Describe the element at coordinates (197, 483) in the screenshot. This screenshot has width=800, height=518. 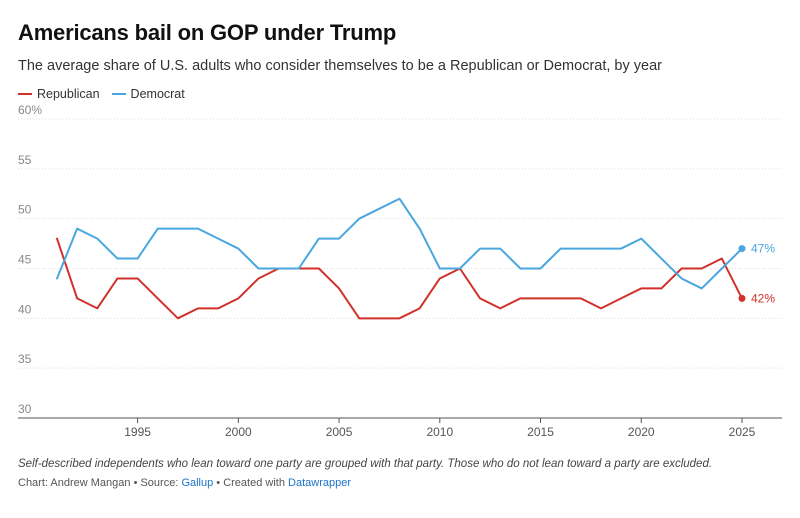
I see `source-link: Gallup` at that location.